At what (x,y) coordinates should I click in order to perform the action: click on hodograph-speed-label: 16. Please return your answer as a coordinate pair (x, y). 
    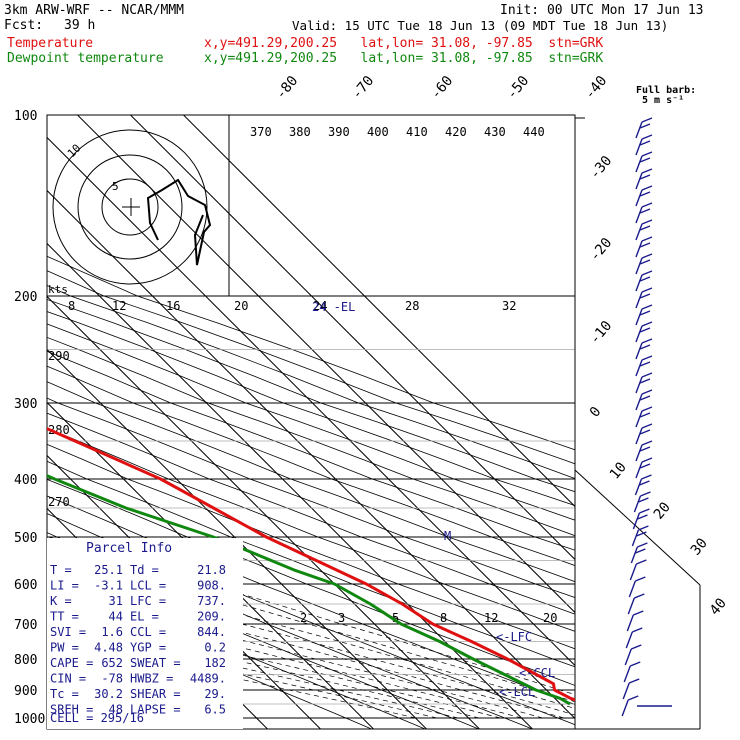
    Looking at the image, I should click on (173, 306).